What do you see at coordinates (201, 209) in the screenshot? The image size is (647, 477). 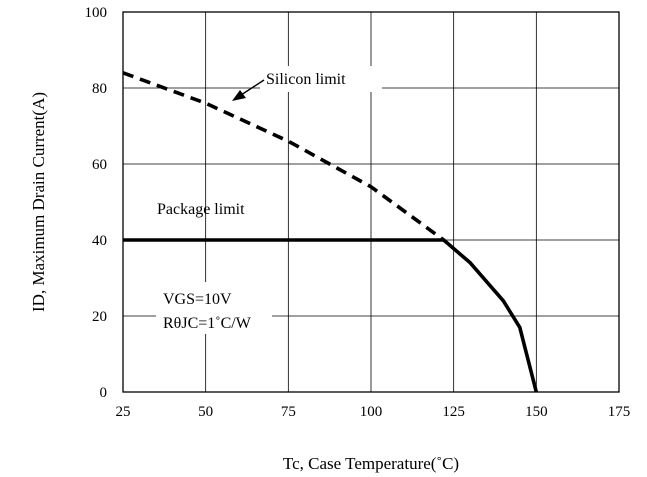 I see `package-limit-label: Package limit` at bounding box center [201, 209].